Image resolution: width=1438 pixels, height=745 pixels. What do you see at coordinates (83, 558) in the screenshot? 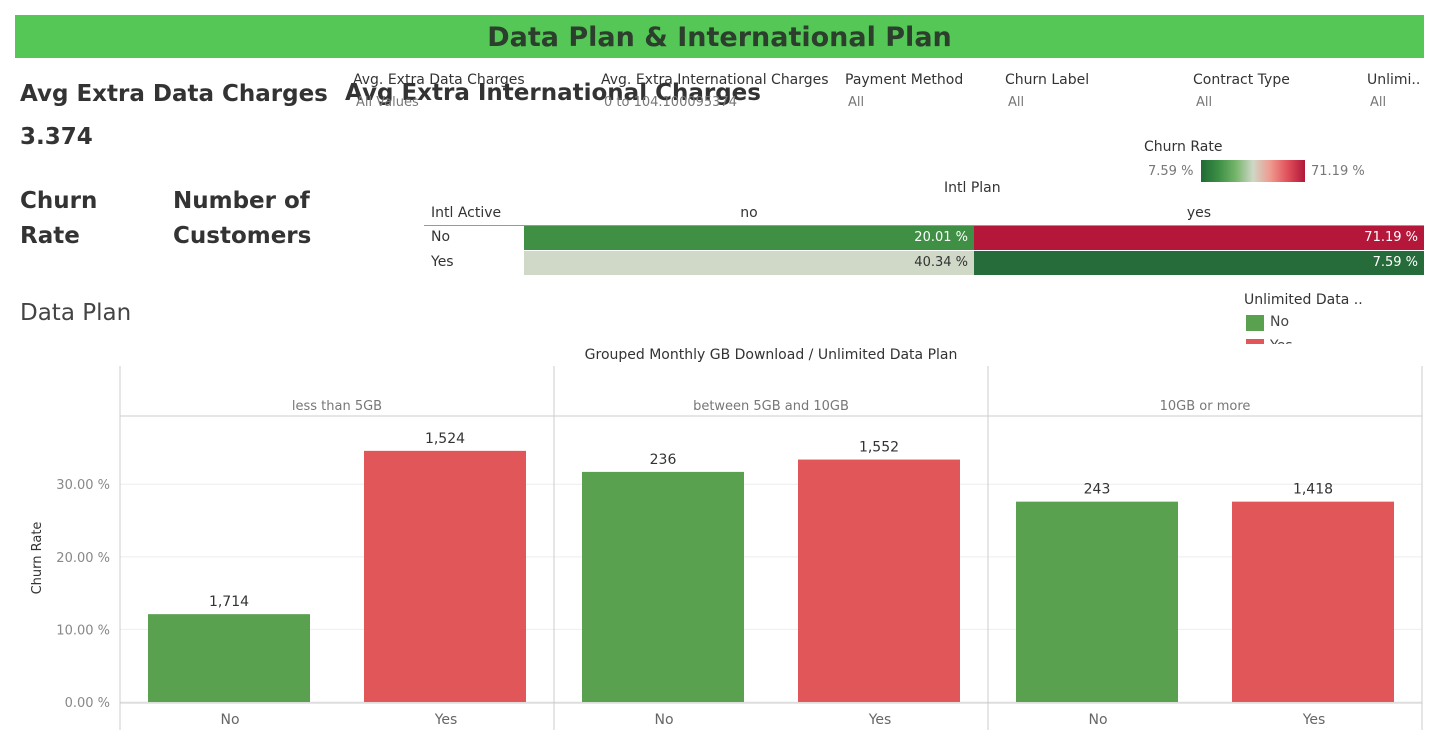
I see `y-tick-label: 20.00 %` at bounding box center [83, 558].